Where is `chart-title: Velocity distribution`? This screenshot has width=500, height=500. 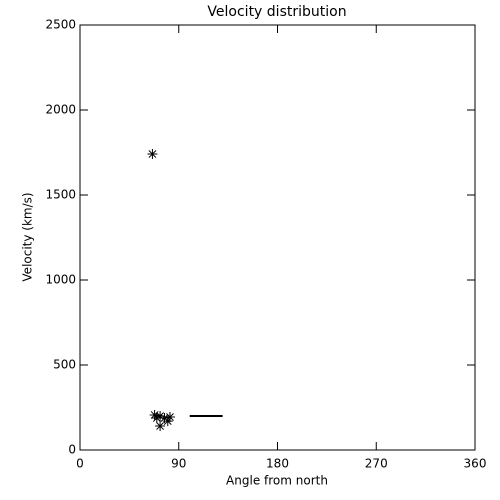
chart-title: Velocity distribution is located at coordinates (276, 12).